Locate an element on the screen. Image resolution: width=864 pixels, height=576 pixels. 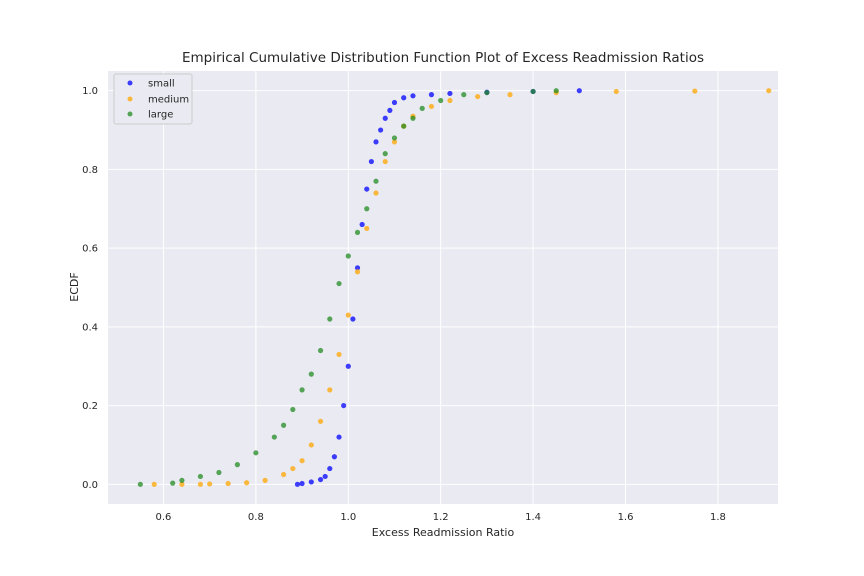
y-tick-label: 0.8 is located at coordinates (90, 170).